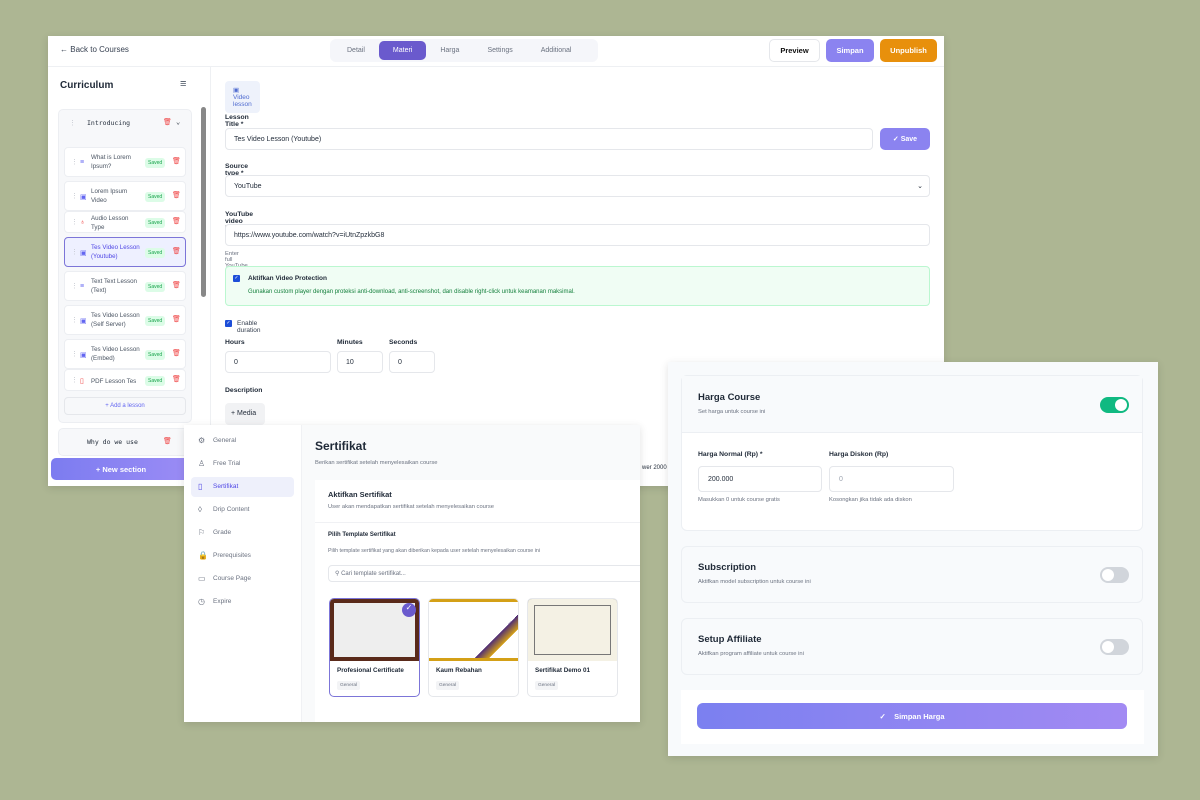 The height and width of the screenshot is (800, 1200). Describe the element at coordinates (125, 380) in the screenshot. I see `lesson-item: ⋮ ▯ PDF Lesson Tes Saved 🗑` at that location.